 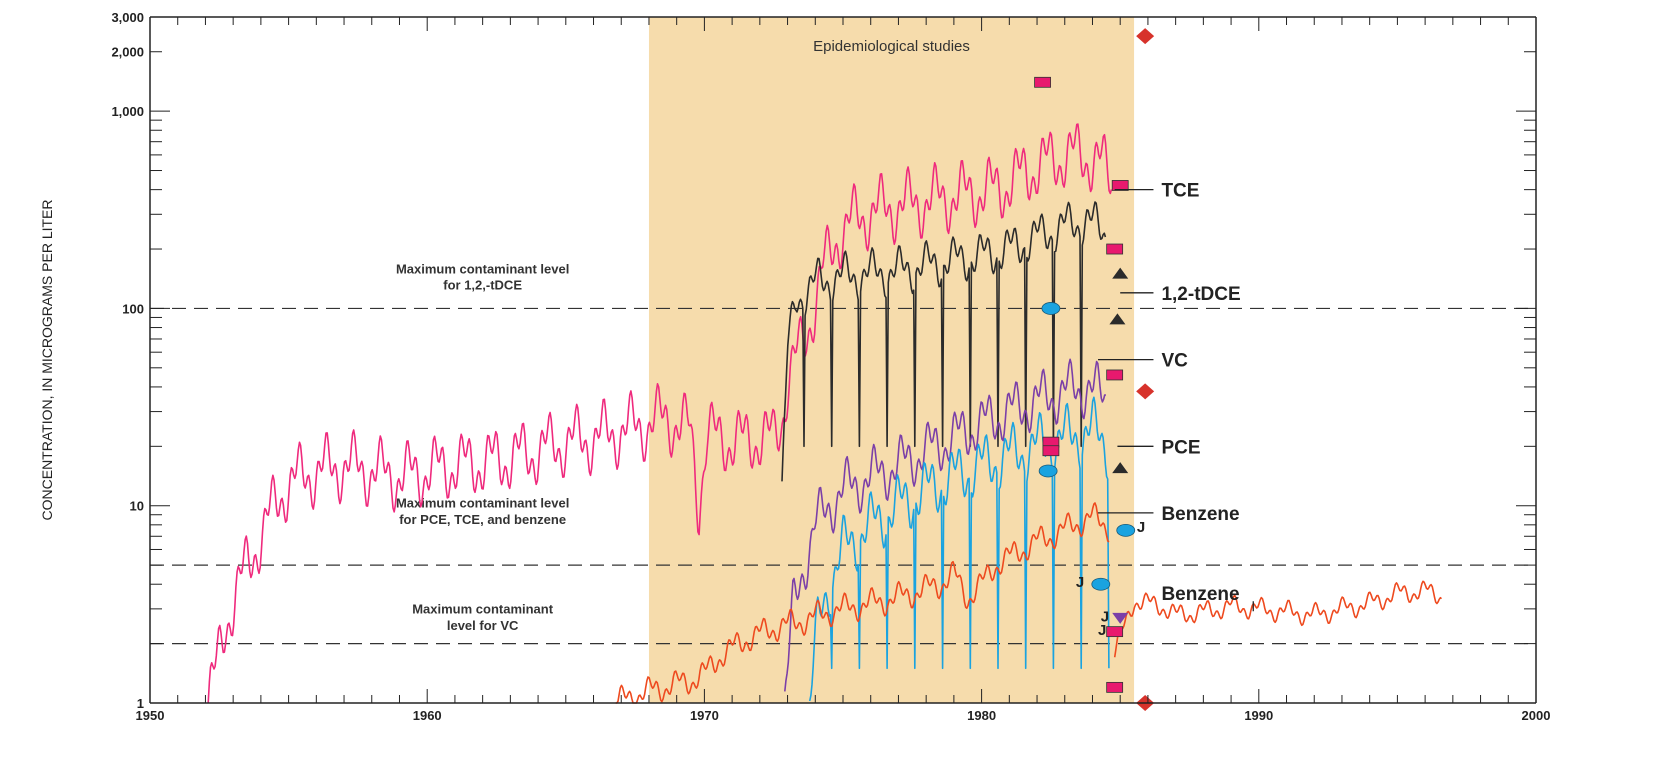 What do you see at coordinates (1200, 294) in the screenshot?
I see `series-label-1: 1,2-tDCE` at bounding box center [1200, 294].